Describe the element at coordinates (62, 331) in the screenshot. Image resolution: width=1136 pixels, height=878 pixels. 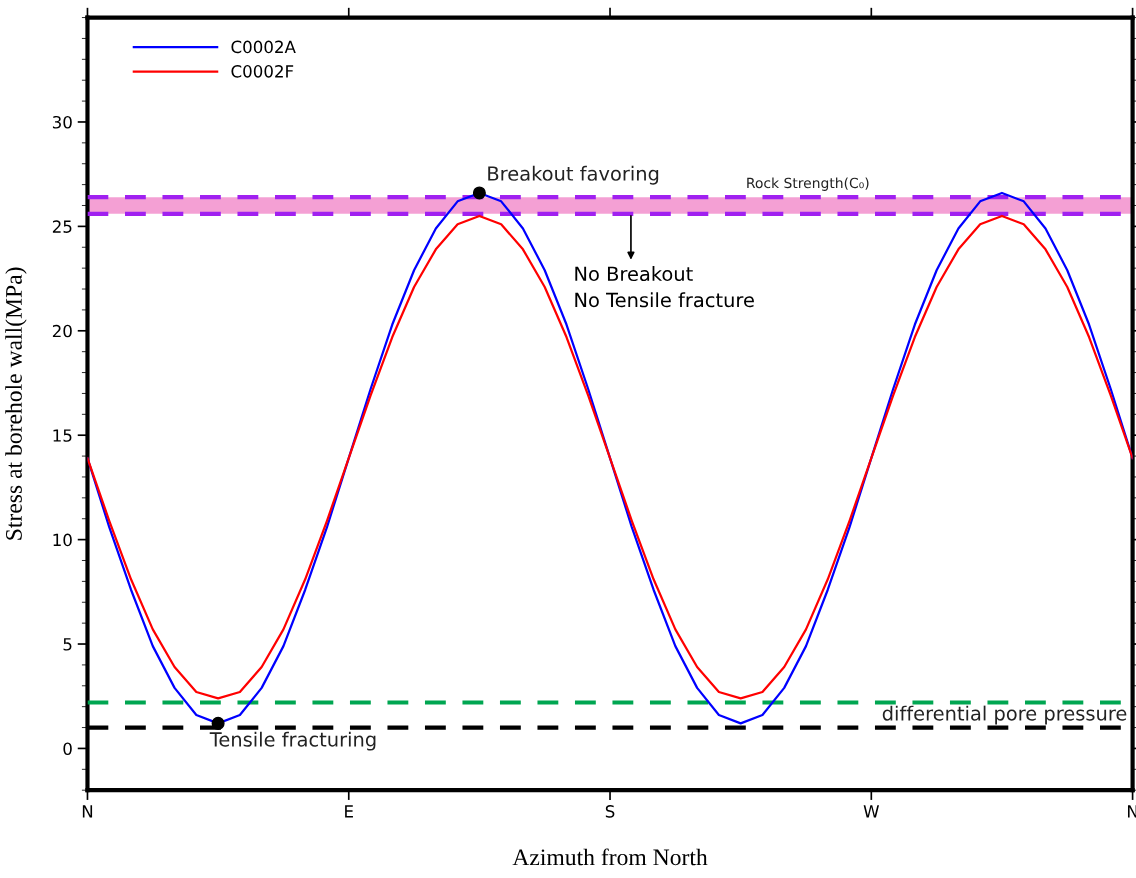
I see `y-tick-label: 20` at that location.